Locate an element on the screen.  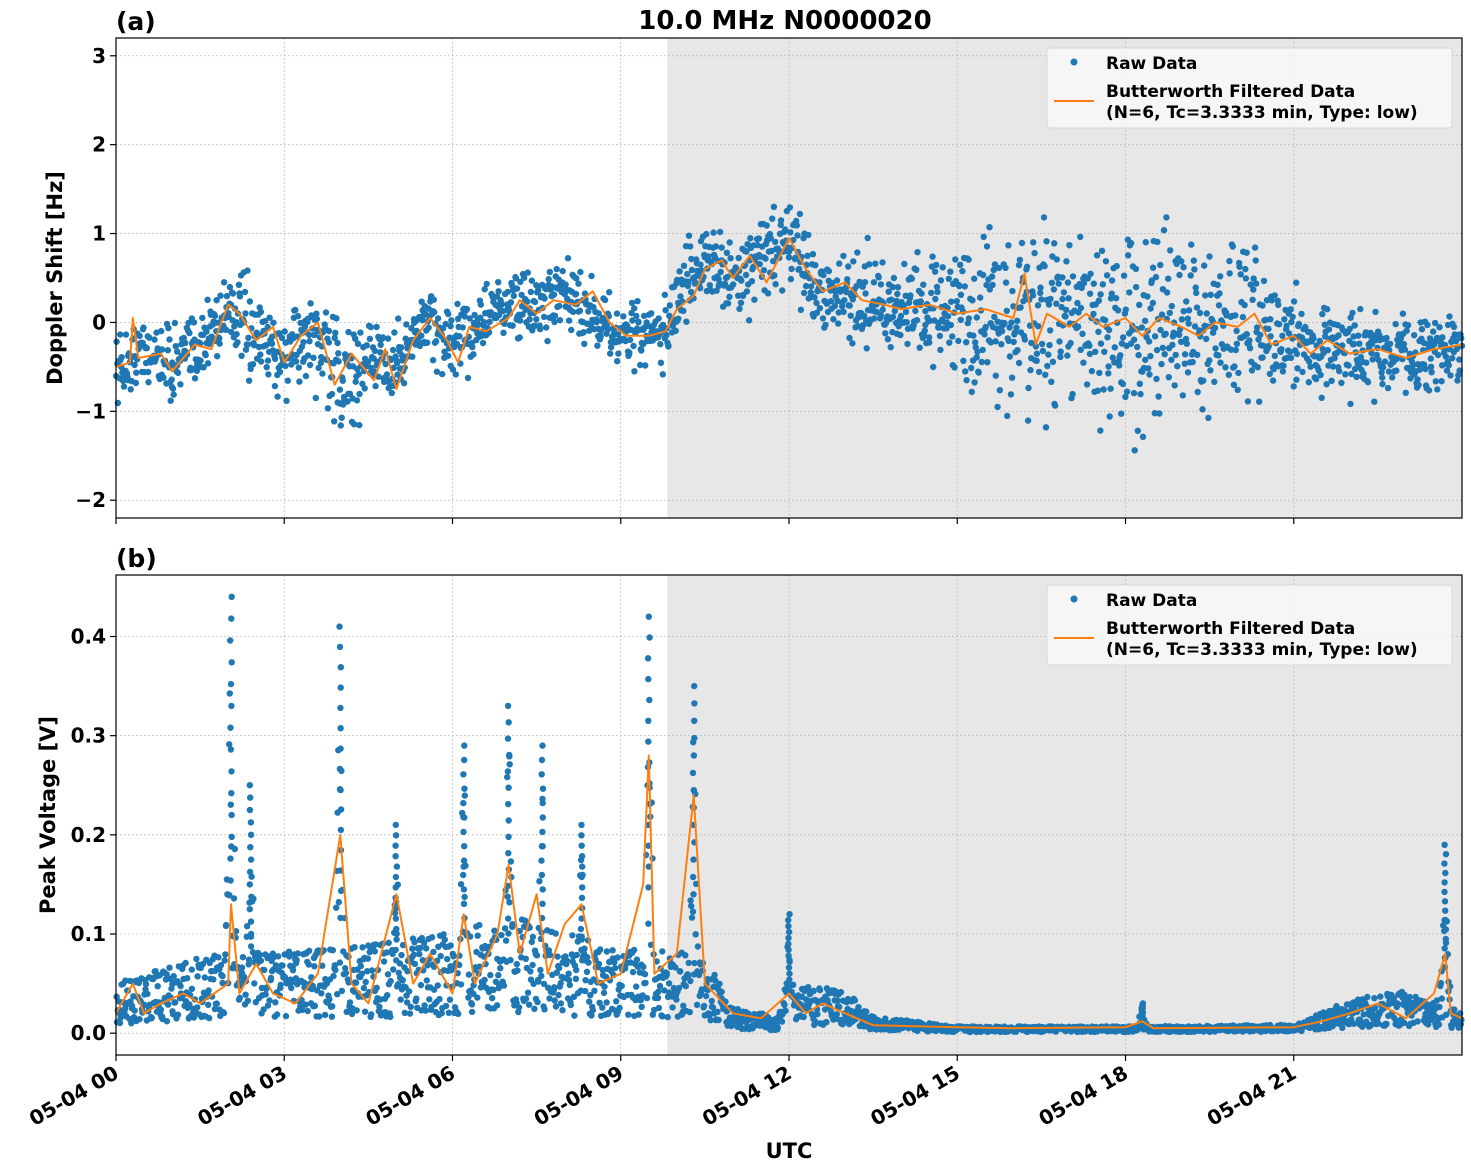
panel-a-legend-raw-marker is located at coordinates (1074, 62).